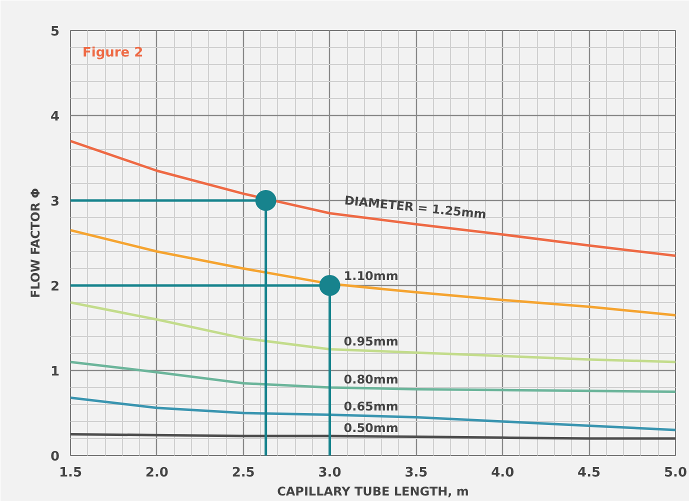  What do you see at coordinates (502, 473) in the screenshot?
I see `x-tick-label: 4.0` at bounding box center [502, 473].